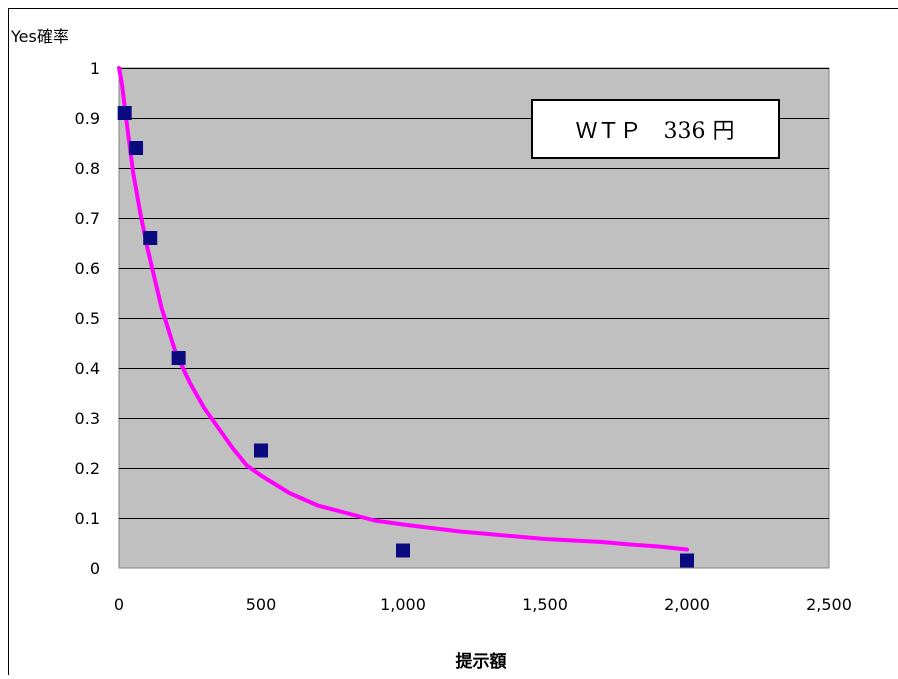  I want to click on y-tick-label: 0.2, so click(87, 468).